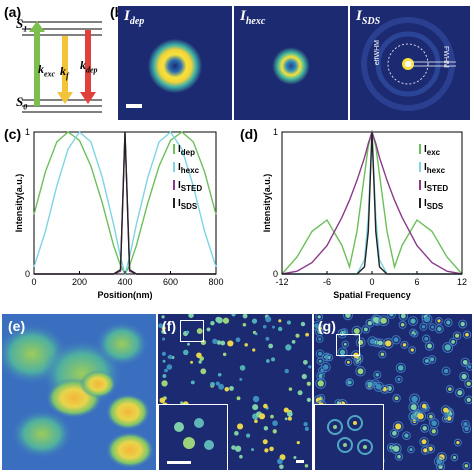 The width and height of the screenshot is (474, 472). Describe the element at coordinates (348, 345) in the screenshot. I see `zoom-region-box` at that location.